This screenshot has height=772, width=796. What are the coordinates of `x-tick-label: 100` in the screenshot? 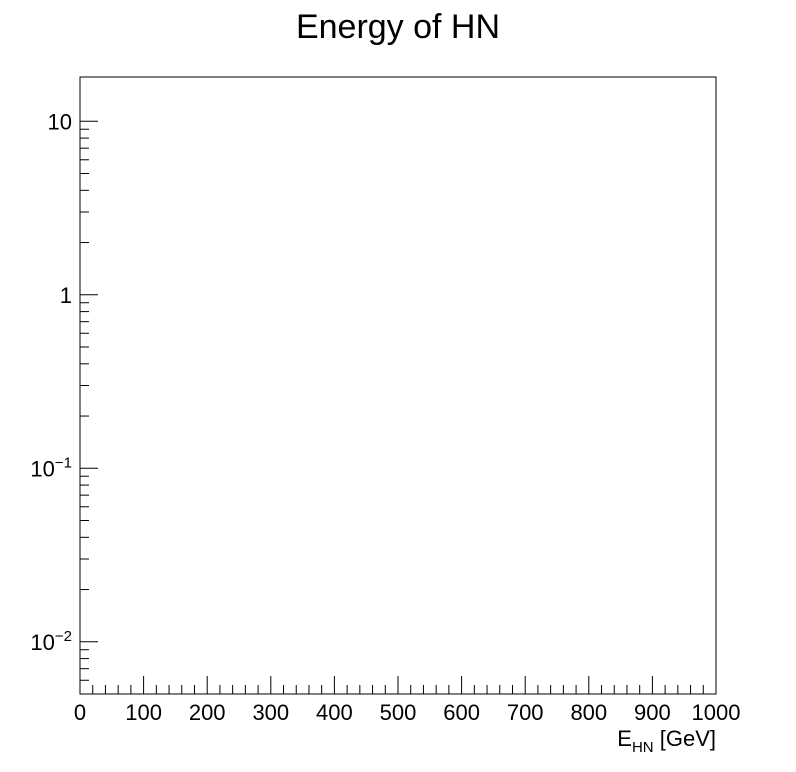 It's located at (143, 712).